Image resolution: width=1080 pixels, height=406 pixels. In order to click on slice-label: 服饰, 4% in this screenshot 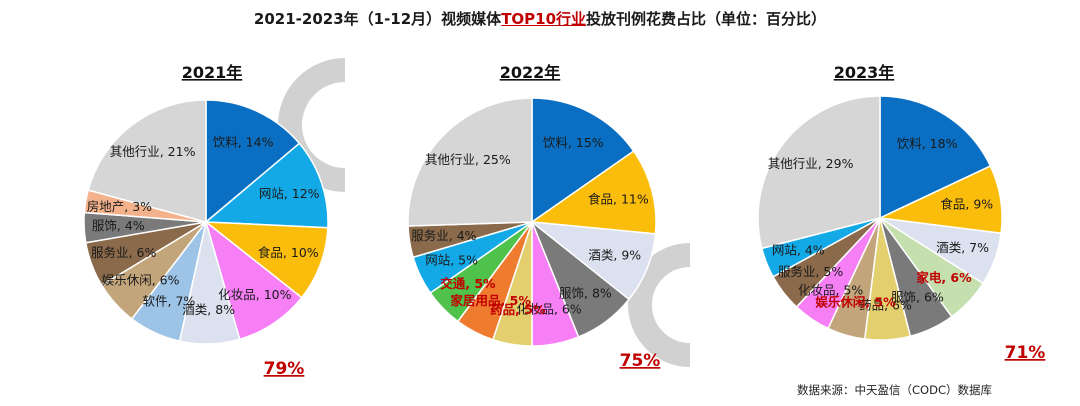, I will do `click(118, 225)`.